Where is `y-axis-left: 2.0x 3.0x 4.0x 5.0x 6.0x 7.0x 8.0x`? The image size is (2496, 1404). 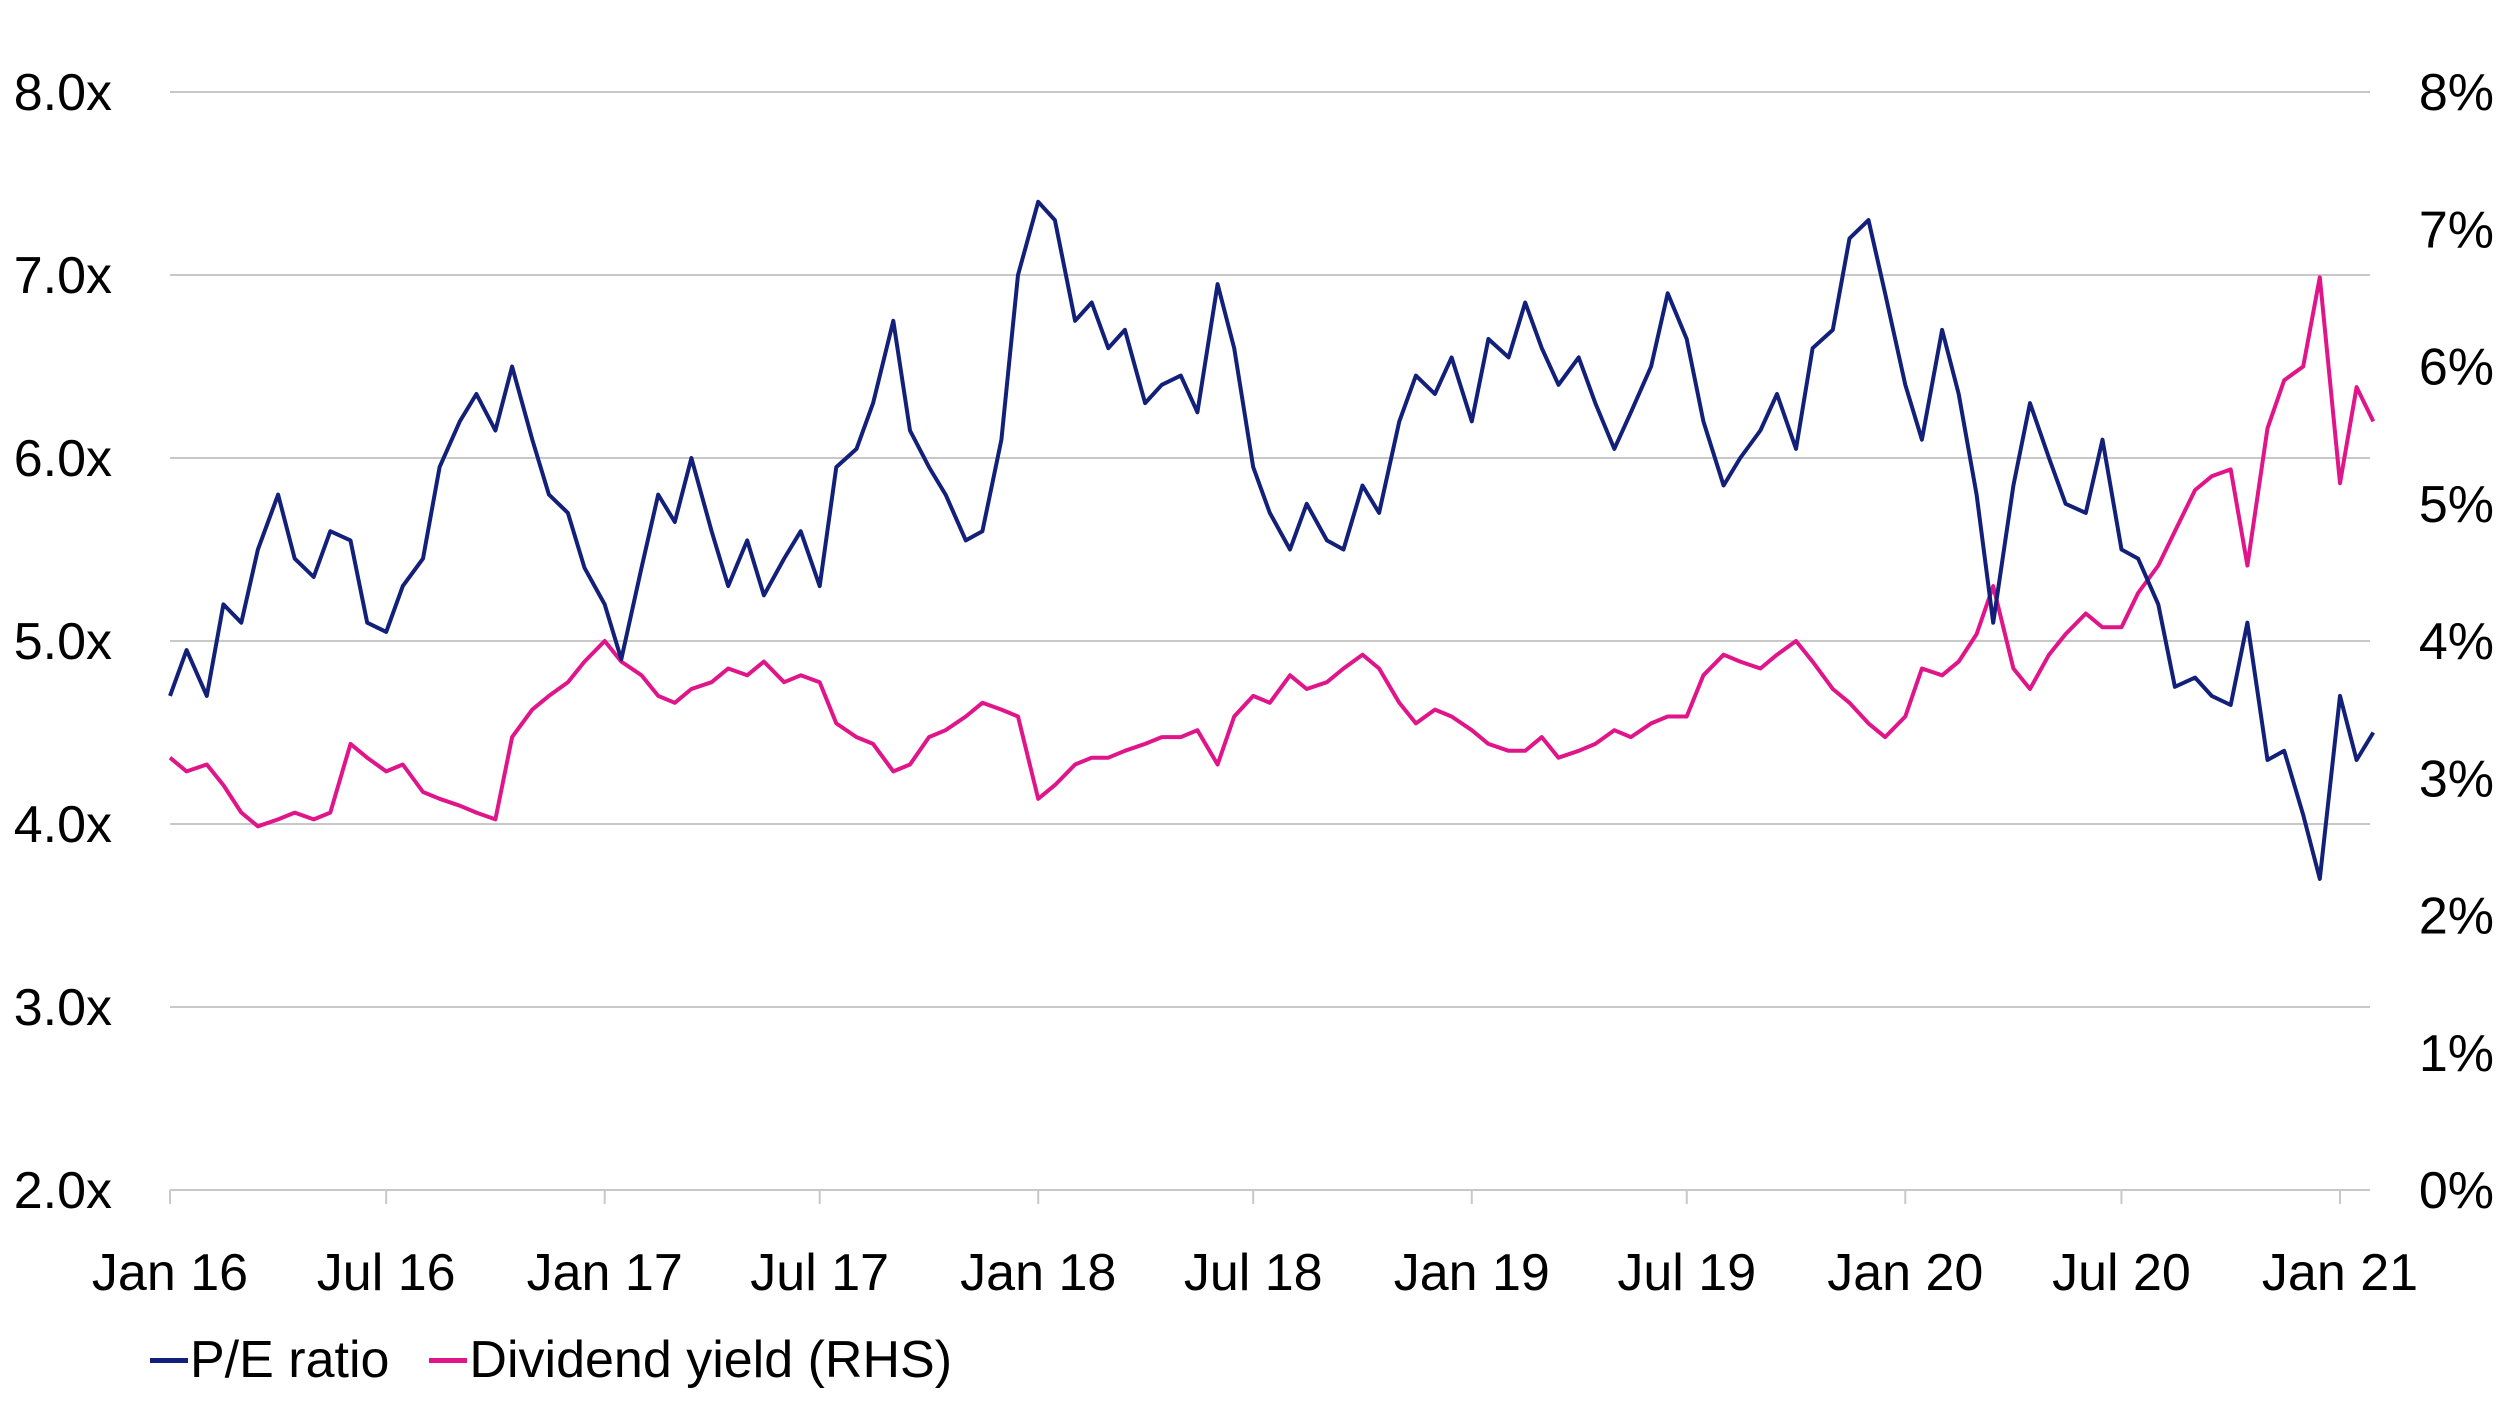 y-axis-left: 2.0x 3.0x 4.0x 5.0x 6.0x 7.0x 8.0x is located at coordinates (63, 642).